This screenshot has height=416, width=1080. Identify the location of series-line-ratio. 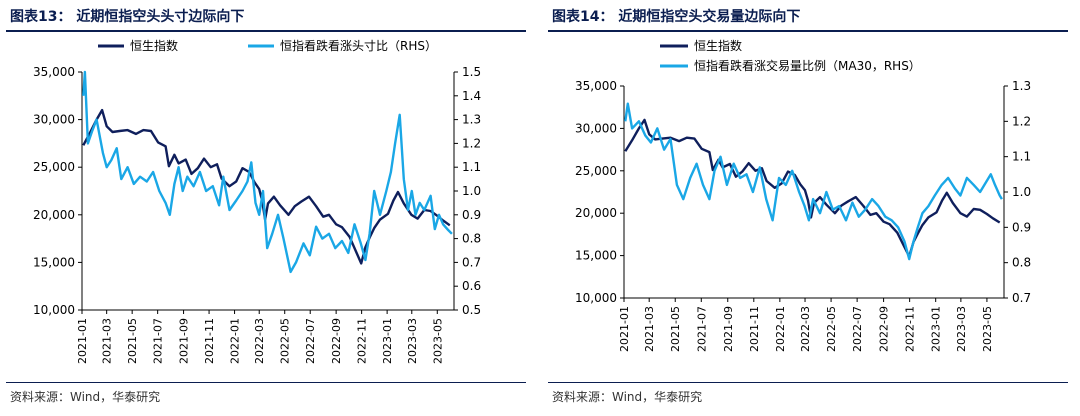
(813, 181).